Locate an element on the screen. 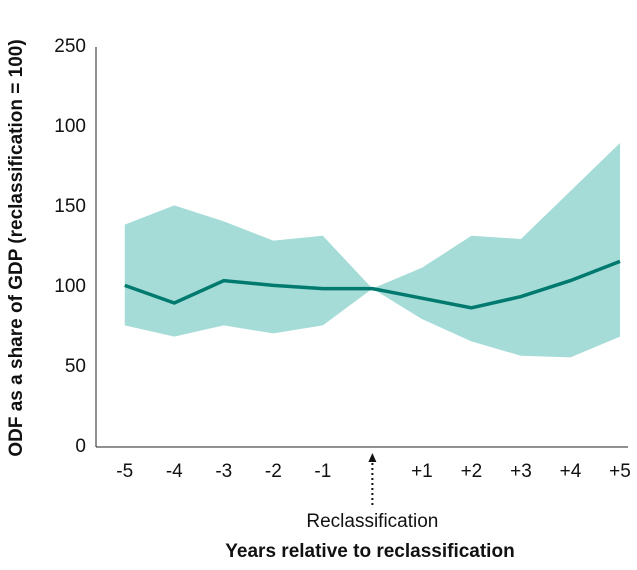  x-tick-label: +2 is located at coordinates (472, 471).